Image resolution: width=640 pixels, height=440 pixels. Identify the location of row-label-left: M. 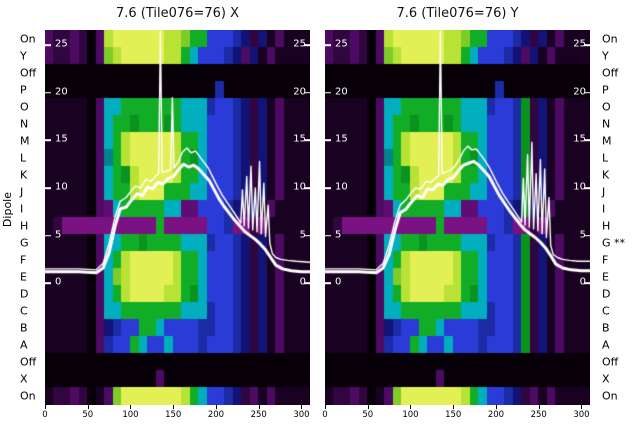
(25, 141).